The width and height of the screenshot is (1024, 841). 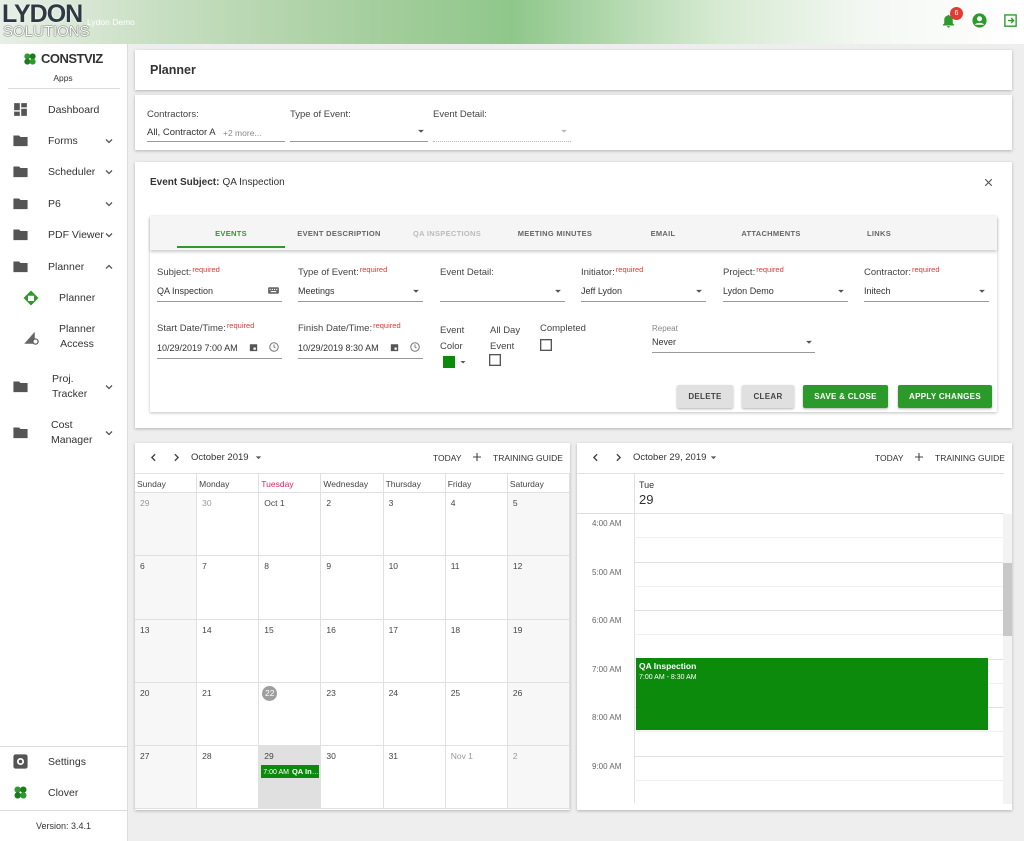 What do you see at coordinates (449, 362) in the screenshot?
I see `color-swatch` at bounding box center [449, 362].